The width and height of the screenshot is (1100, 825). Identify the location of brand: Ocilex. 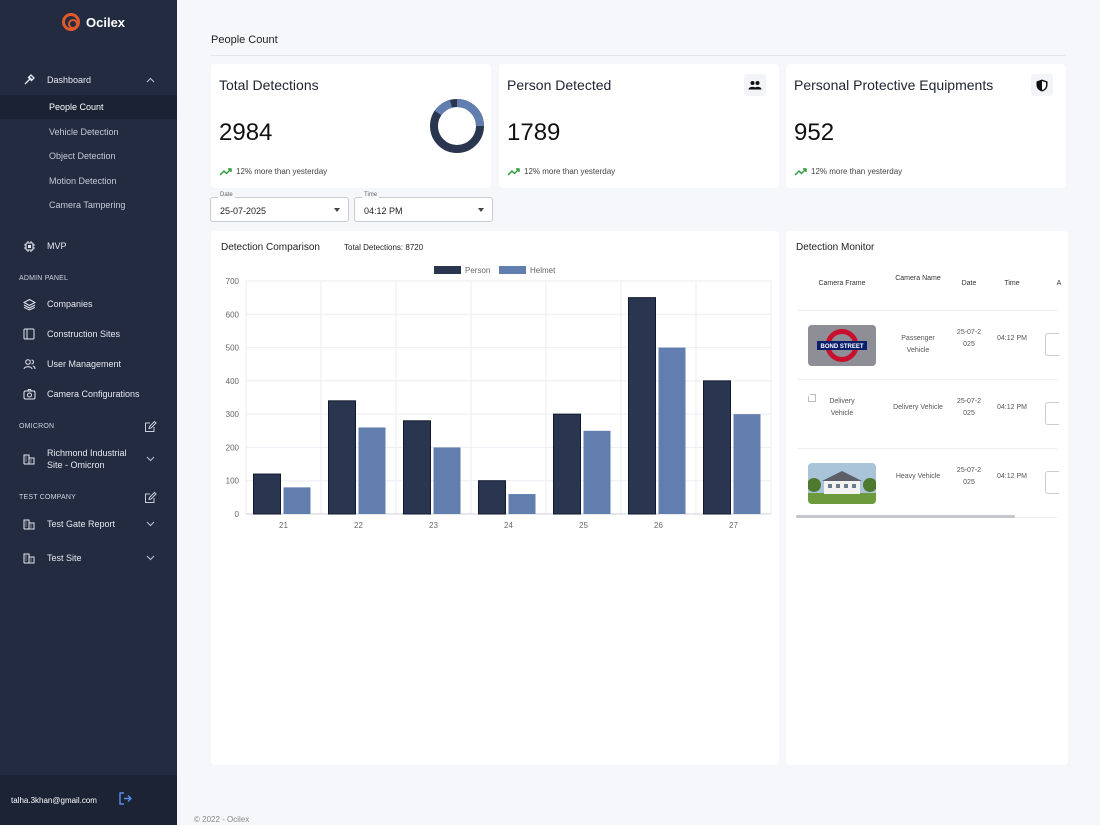
(93, 22).